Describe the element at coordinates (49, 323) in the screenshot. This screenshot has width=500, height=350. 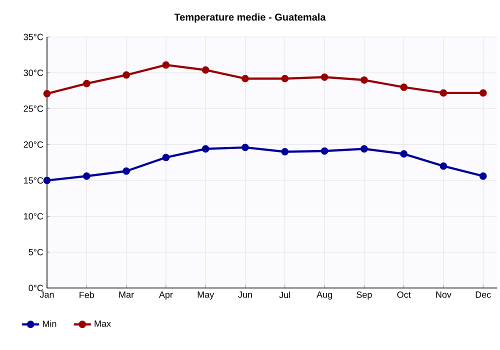
I see `legend-label: Min` at that location.